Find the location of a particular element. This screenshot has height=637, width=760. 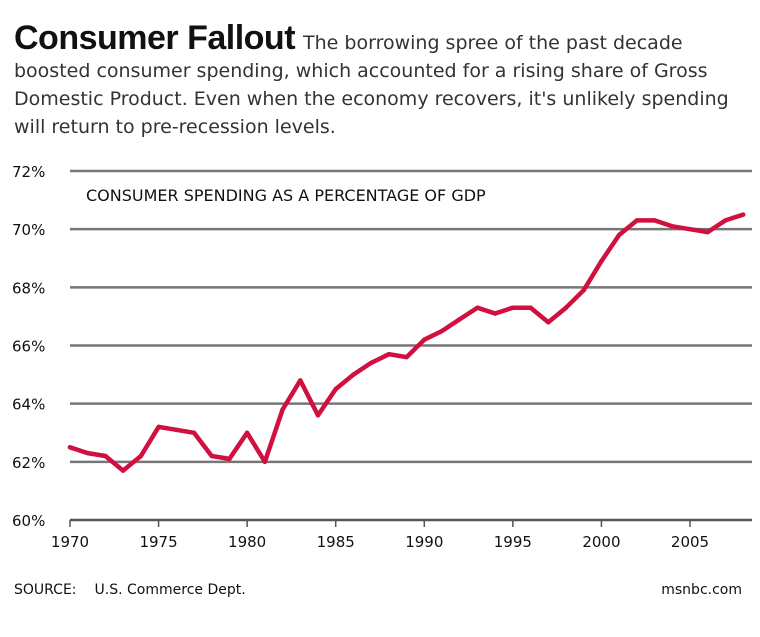

y-tick-label: 60% is located at coordinates (28, 521).